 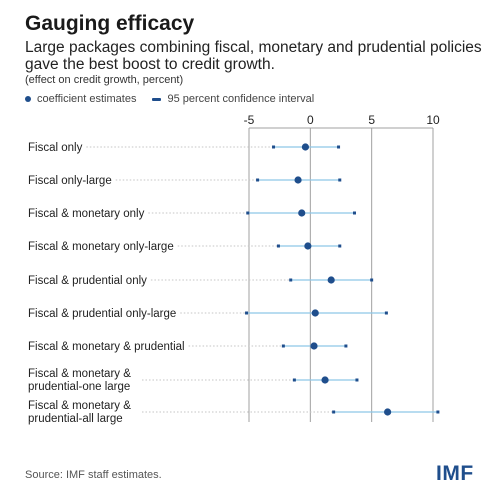 I want to click on category-label: Fiscal & monetary only-large, so click(x=101, y=247).